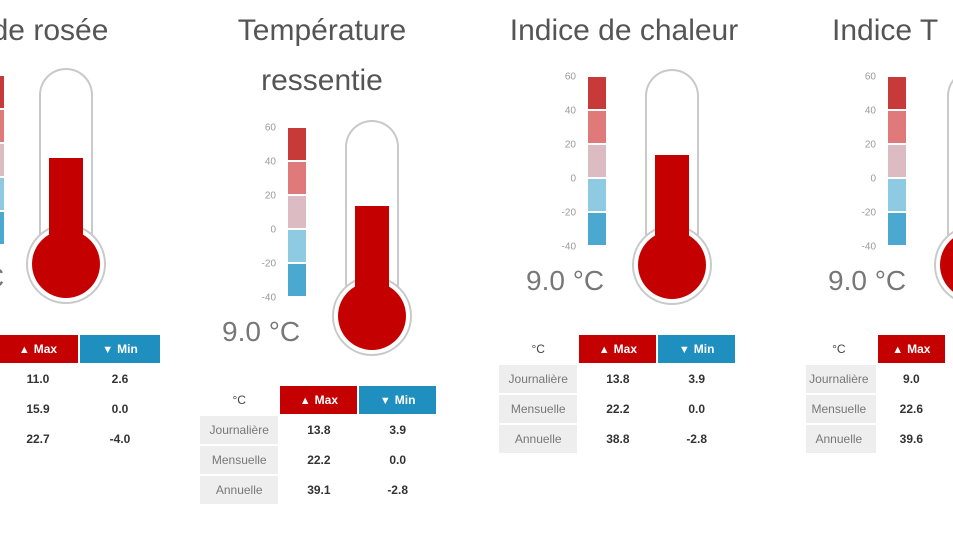  Describe the element at coordinates (618, 439) in the screenshot. I see `max-value: 38.8` at that location.